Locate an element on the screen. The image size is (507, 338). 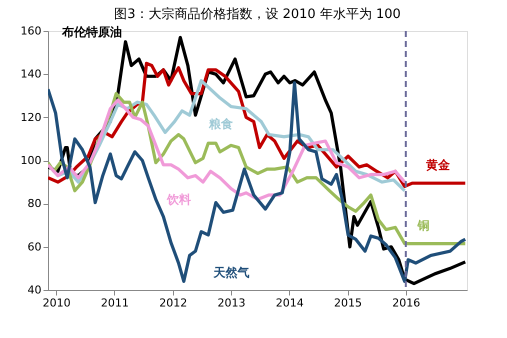
y-tick-label: 120 is located at coordinates (31, 117).